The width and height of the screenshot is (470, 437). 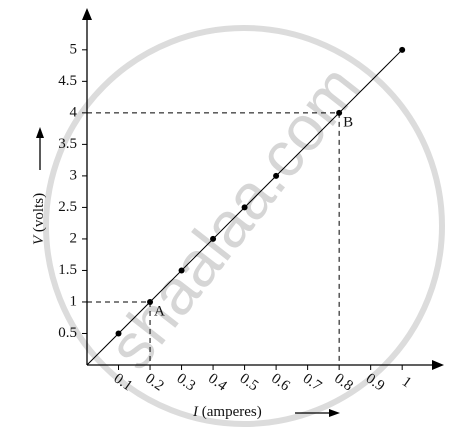 What do you see at coordinates (74, 175) in the screenshot?
I see `y-tick-label: 3` at bounding box center [74, 175].